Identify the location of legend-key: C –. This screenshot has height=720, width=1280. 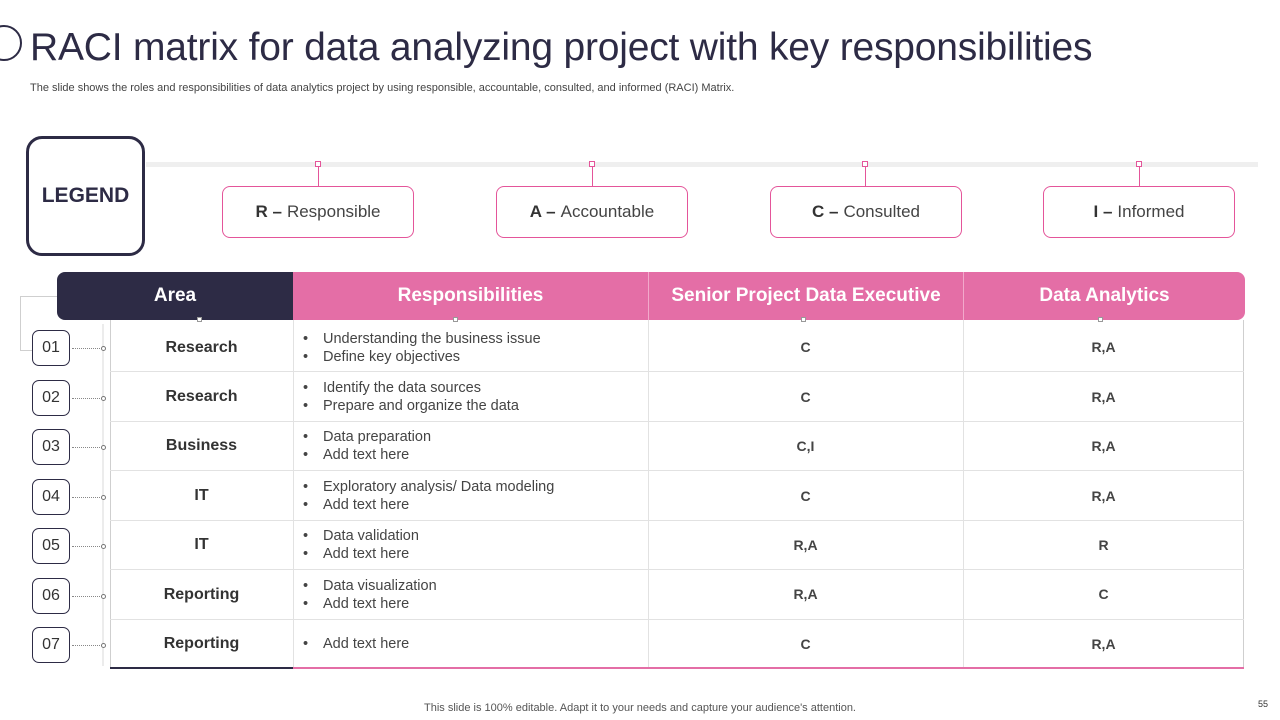
(825, 211).